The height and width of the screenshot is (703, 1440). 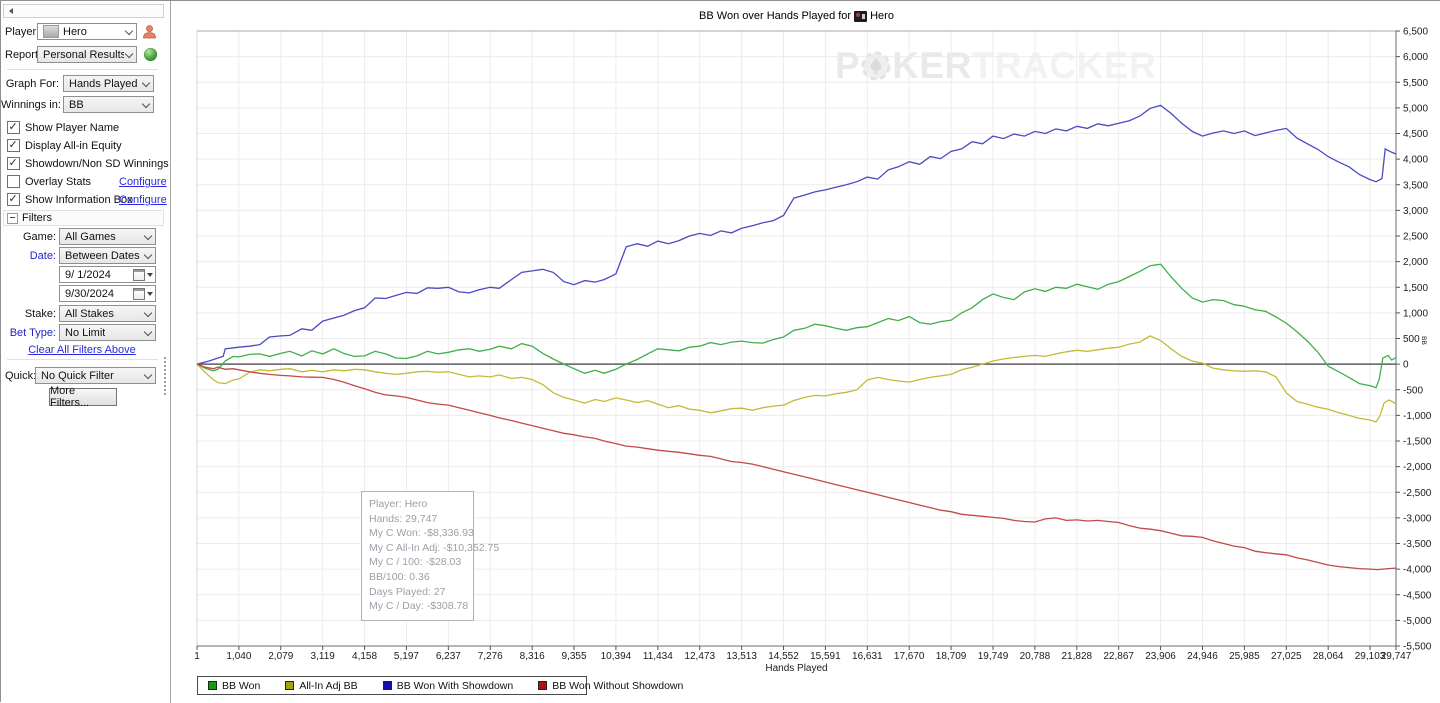 I want to click on svg-text: 9,355, so click(x=574, y=656).